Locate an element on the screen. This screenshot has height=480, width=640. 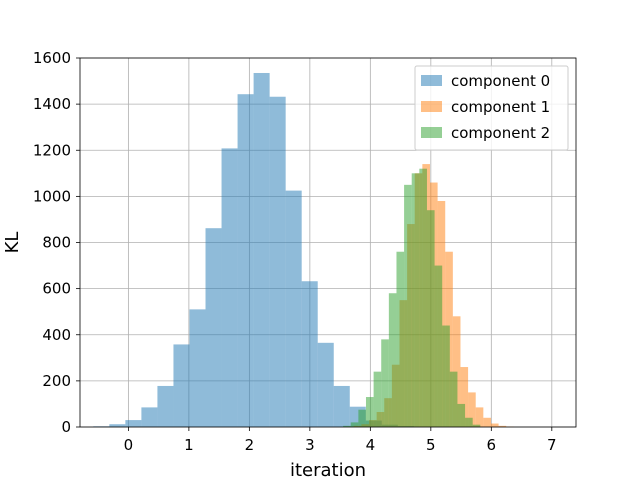
y-tick-label: 1600 is located at coordinates (52, 58).